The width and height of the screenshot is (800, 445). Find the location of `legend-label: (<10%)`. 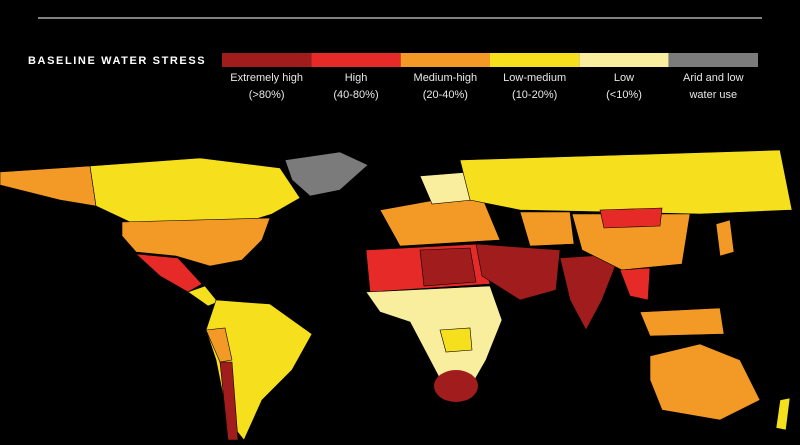

legend-label: (<10%) is located at coordinates (624, 95).